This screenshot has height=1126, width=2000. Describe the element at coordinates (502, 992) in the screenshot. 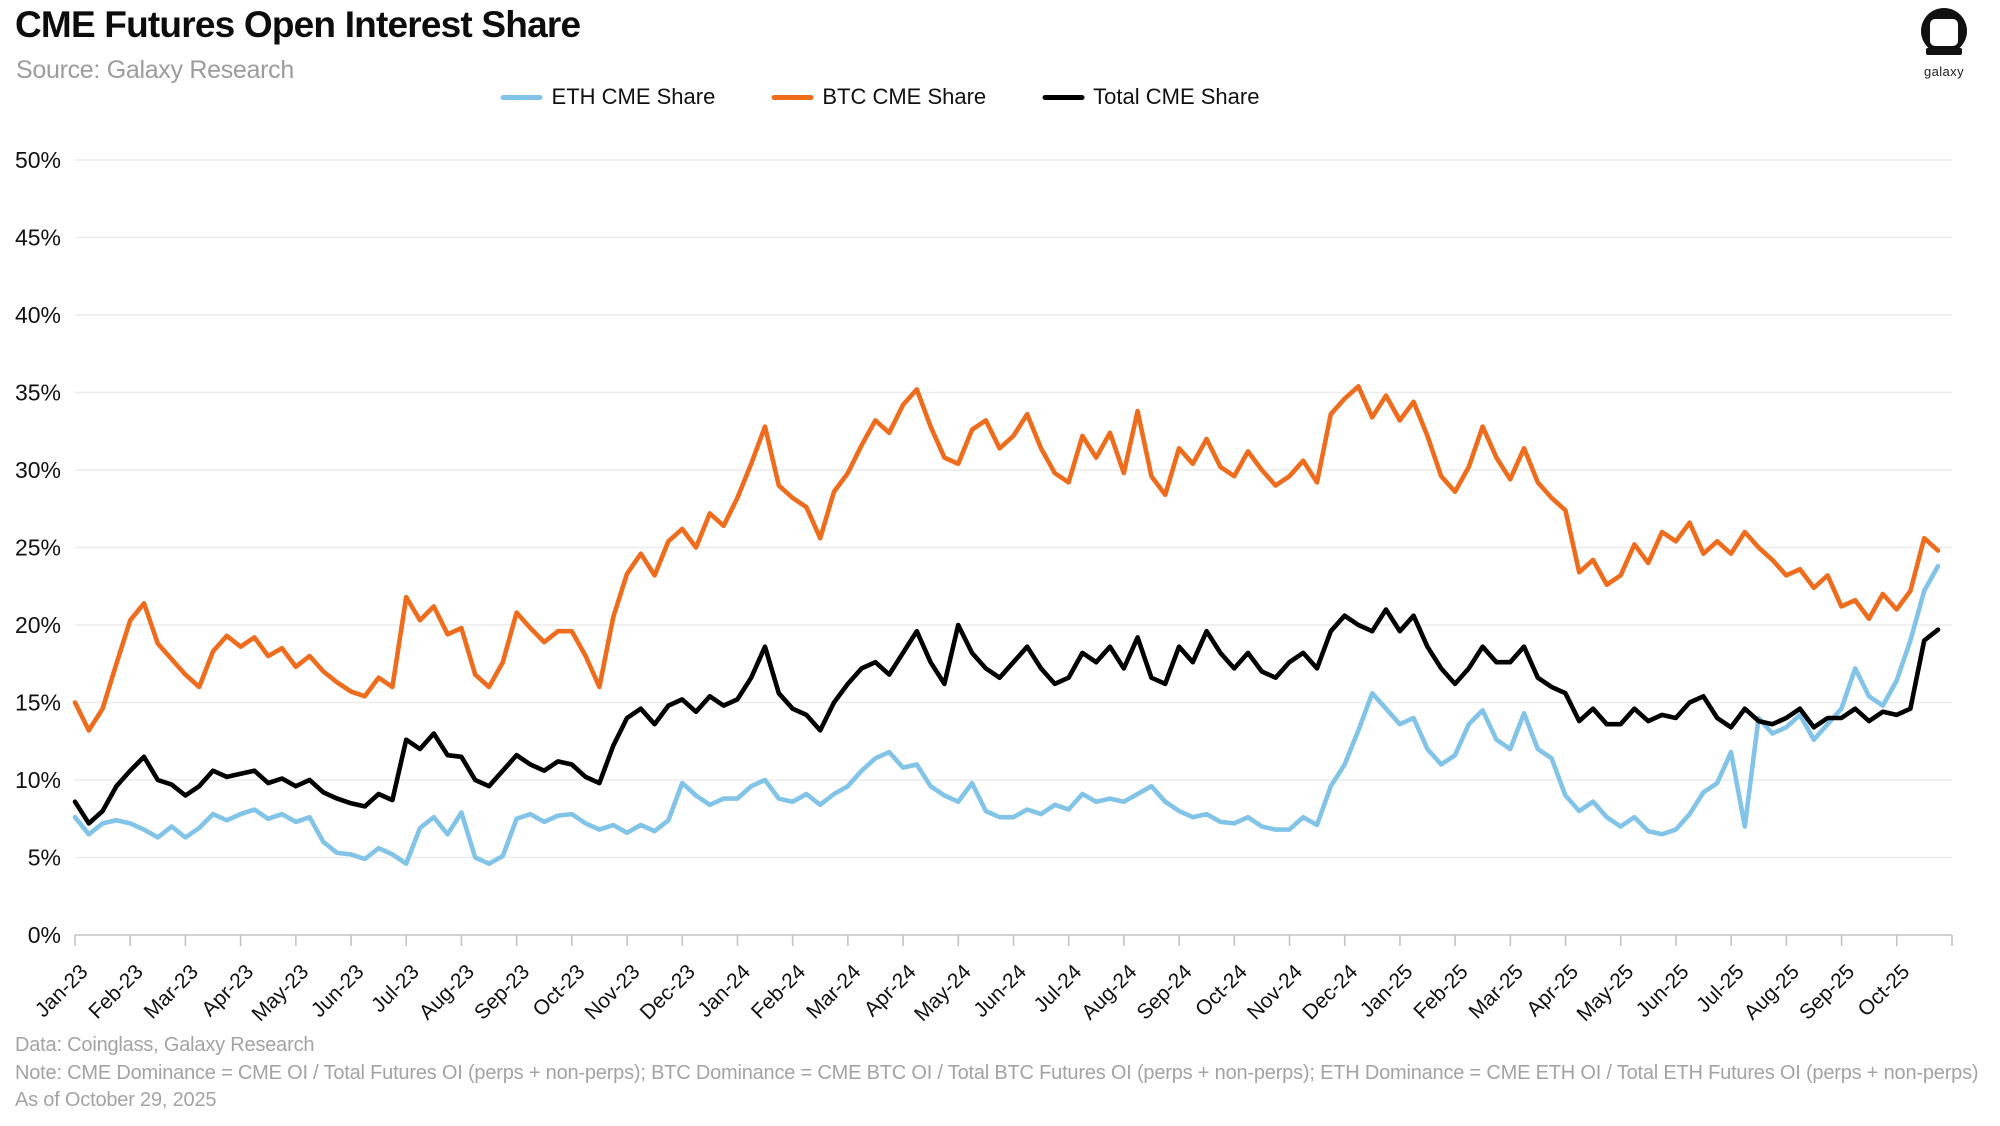

I see `x-tick-label: Sep-23` at that location.